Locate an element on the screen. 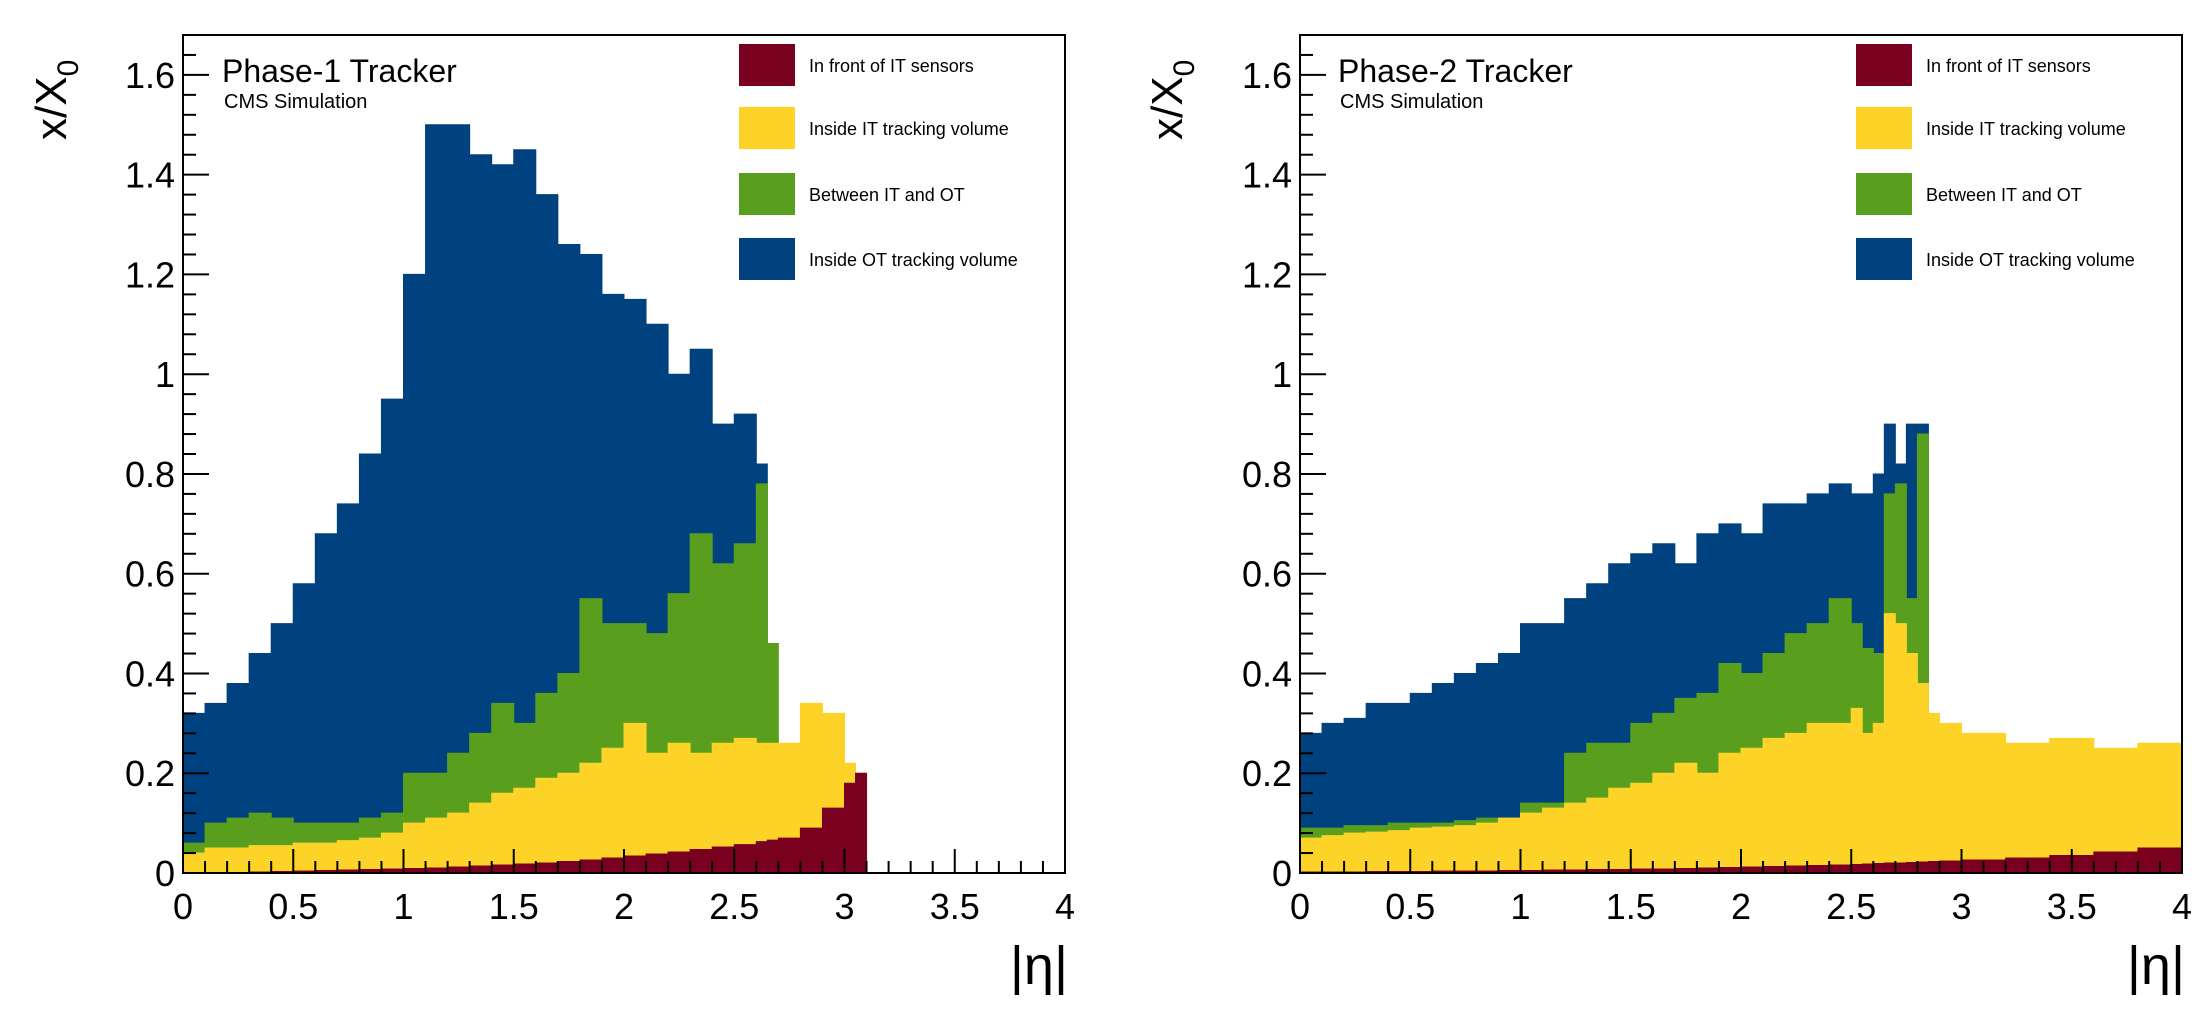  phase2-x-tick-label: 3.5 is located at coordinates (2072, 906).